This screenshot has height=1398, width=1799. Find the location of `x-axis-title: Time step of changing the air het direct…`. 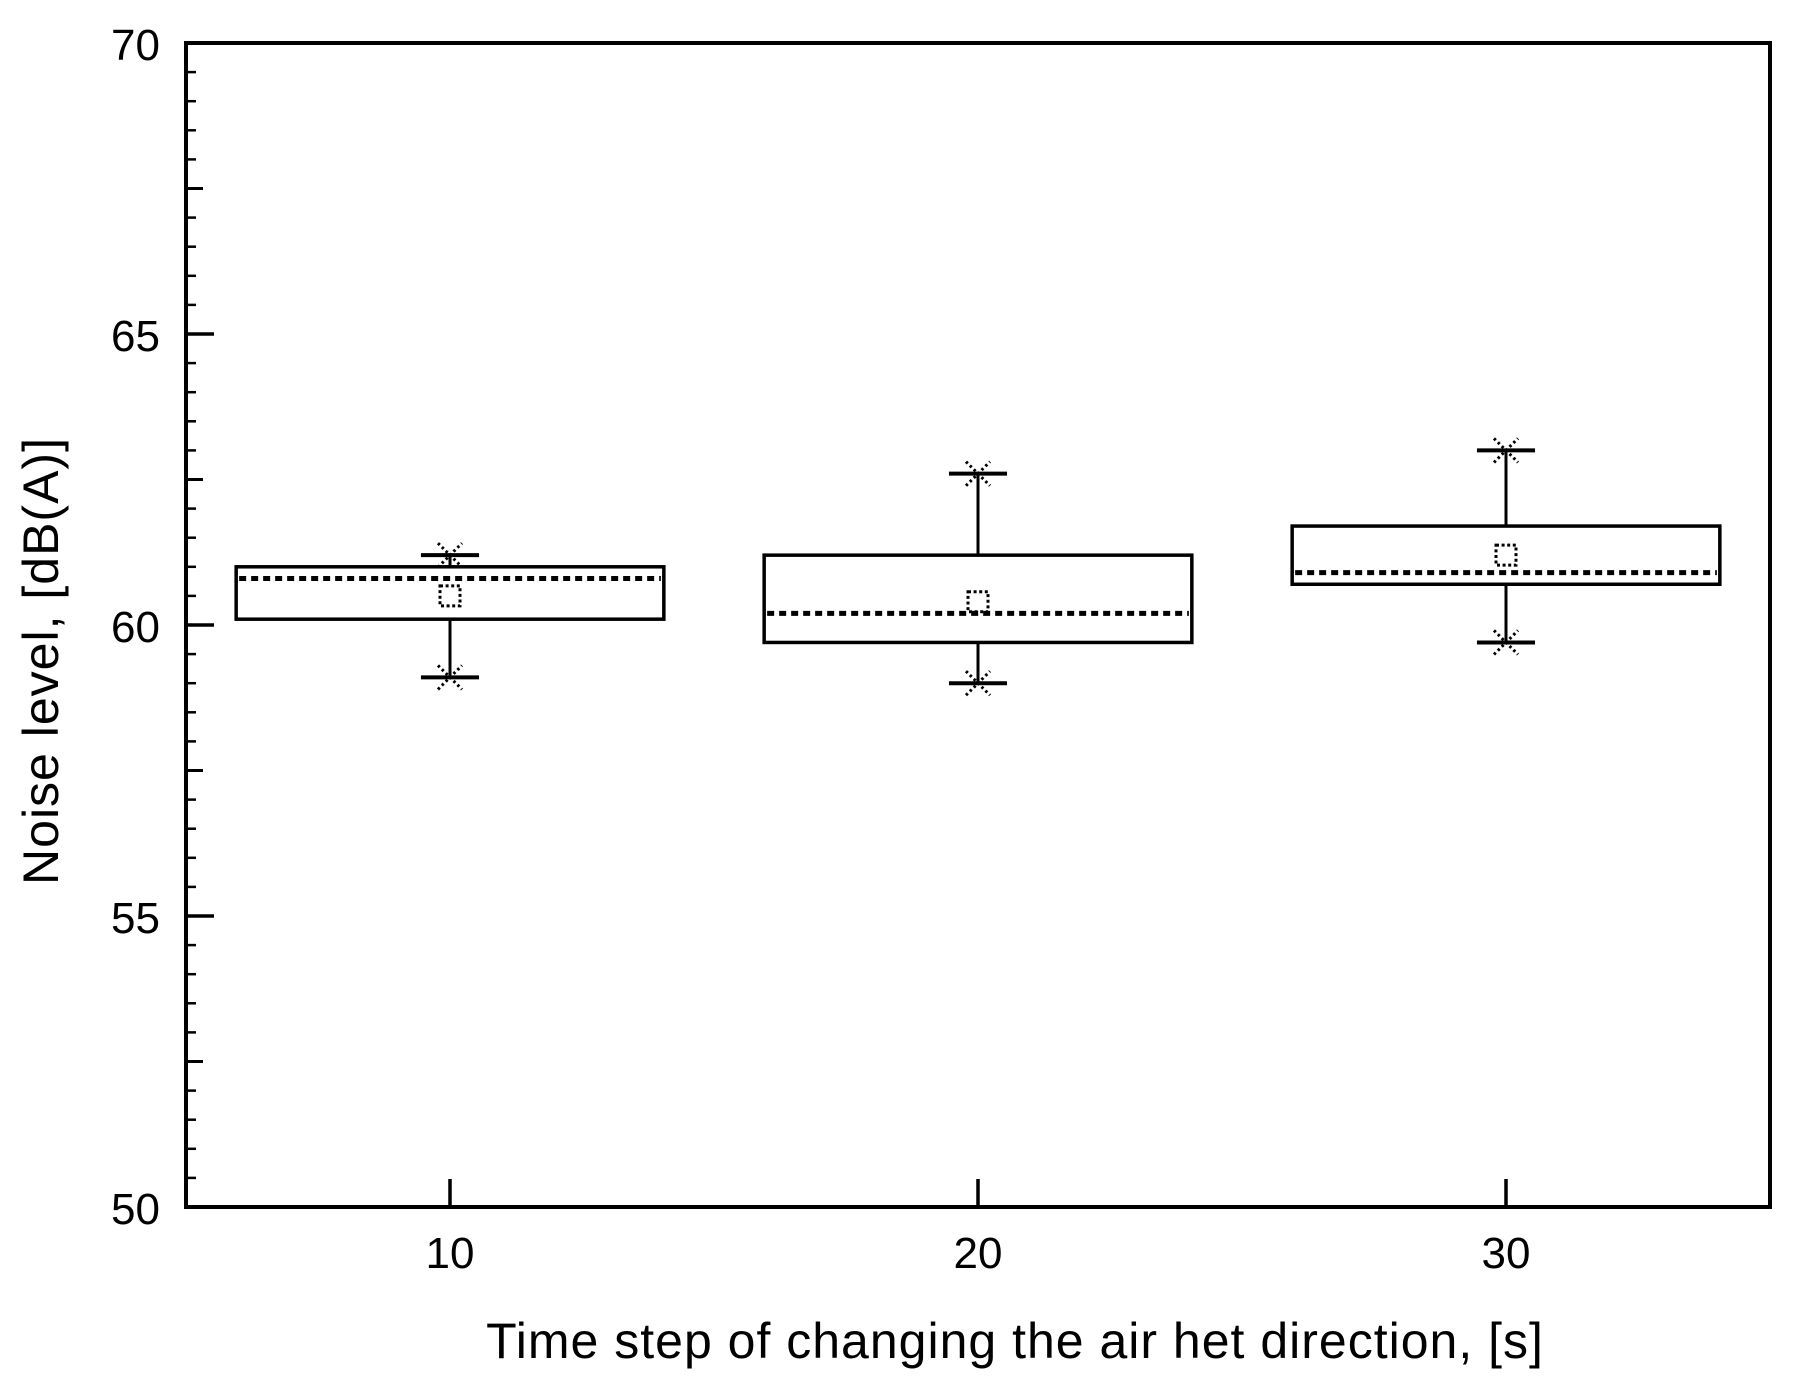

x-axis-title: Time step of changing the air het direct… is located at coordinates (1015, 1341).